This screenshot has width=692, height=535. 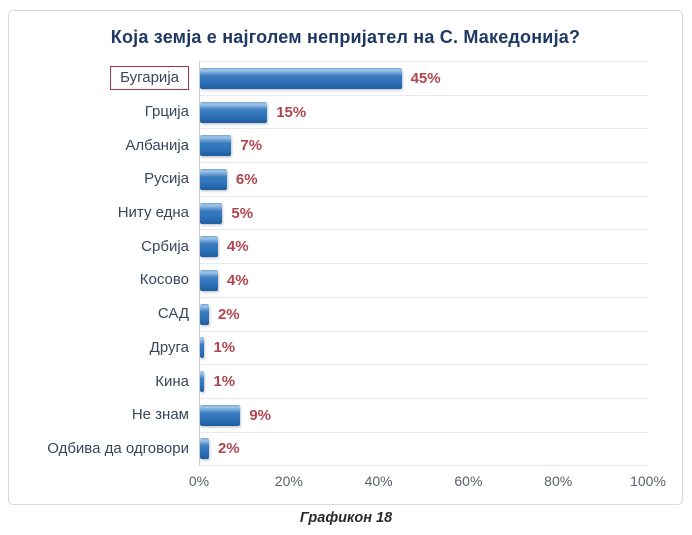 I want to click on bar-row: 15%, so click(x=424, y=111).